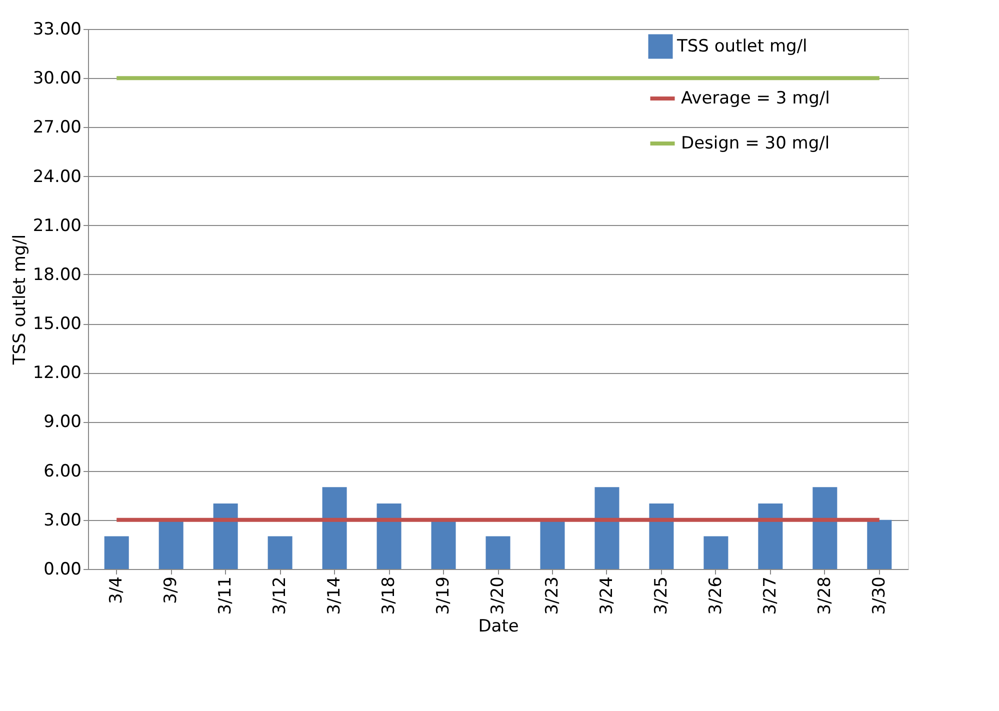 The height and width of the screenshot is (711, 999). Describe the element at coordinates (770, 595) in the screenshot. I see `x-tick-label: 3/27` at that location.